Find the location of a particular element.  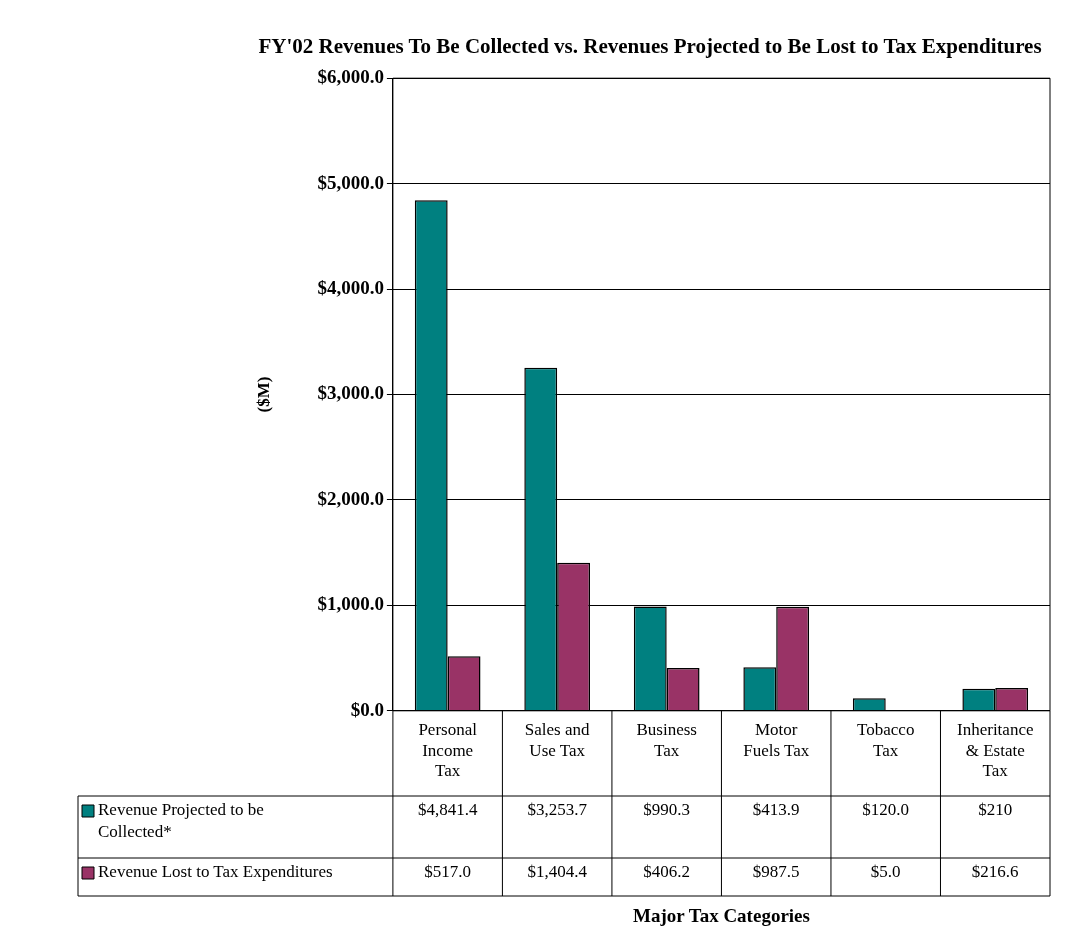

y-tick-label: $2,000.0 is located at coordinates (350, 498).